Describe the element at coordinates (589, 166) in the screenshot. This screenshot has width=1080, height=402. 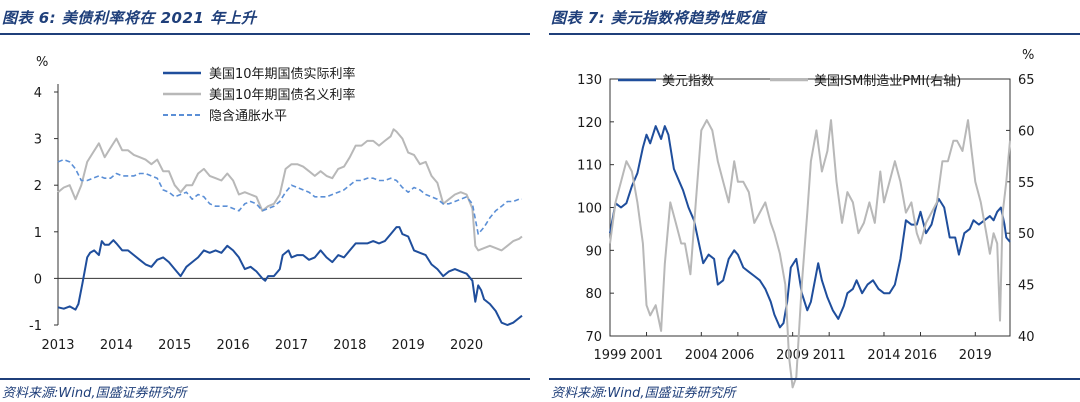
I see `y-left-tick-label: 110` at that location.